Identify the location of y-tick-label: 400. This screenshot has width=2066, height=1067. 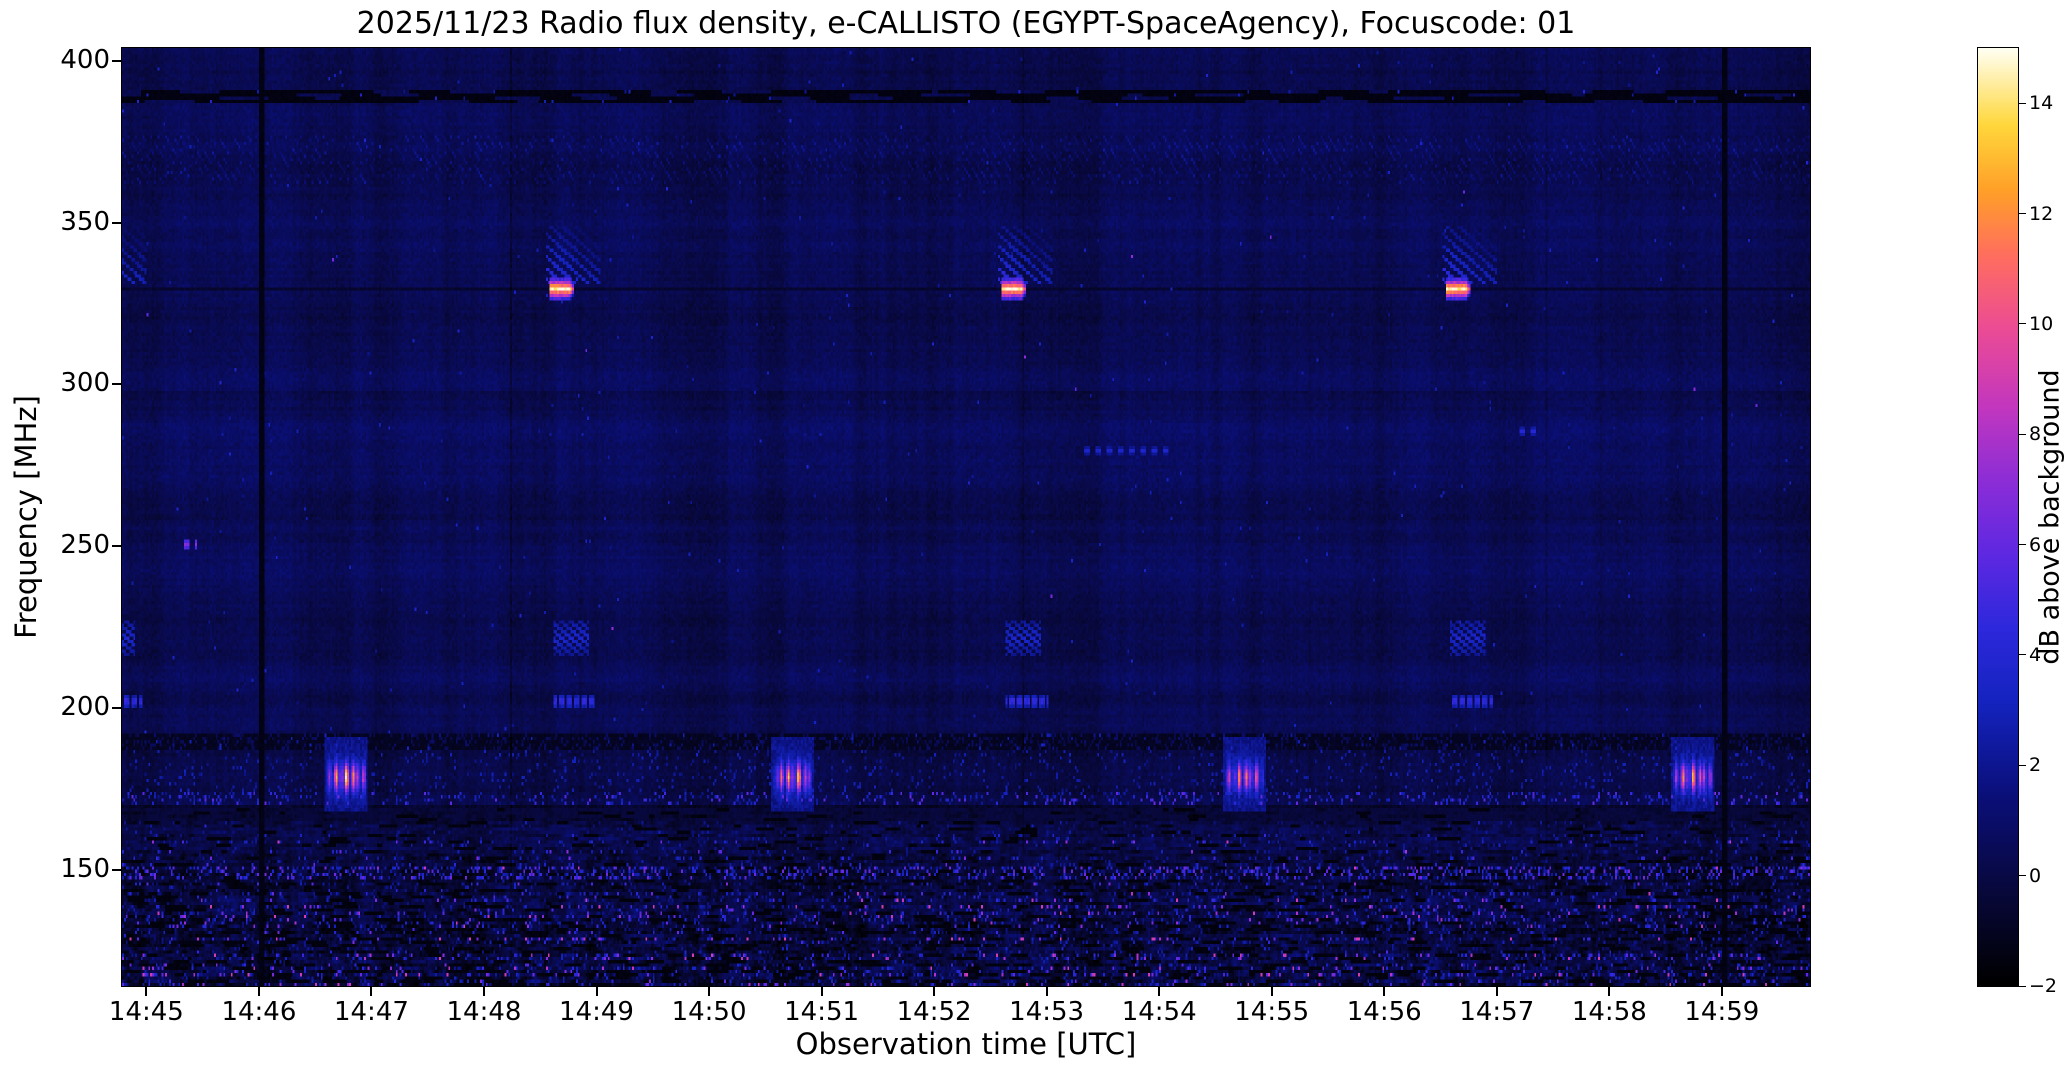
(85, 59).